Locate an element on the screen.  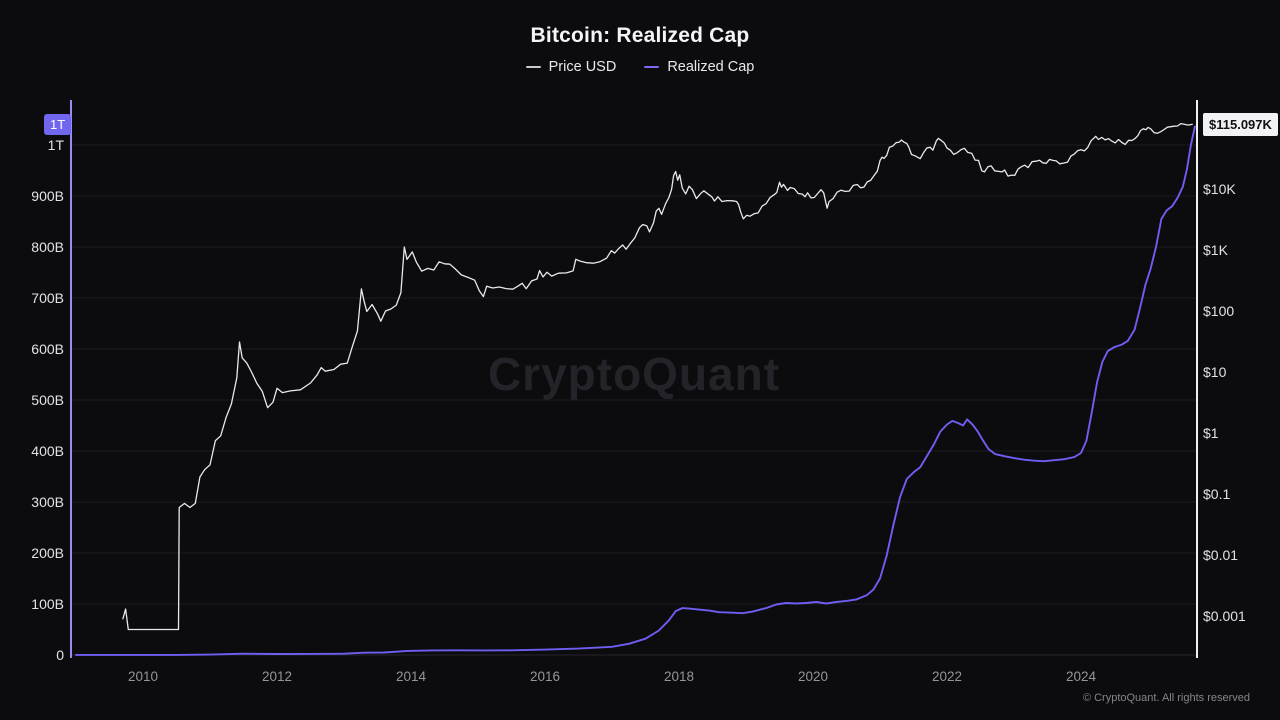
left-axis-tick-label: 400B is located at coordinates (47, 451).